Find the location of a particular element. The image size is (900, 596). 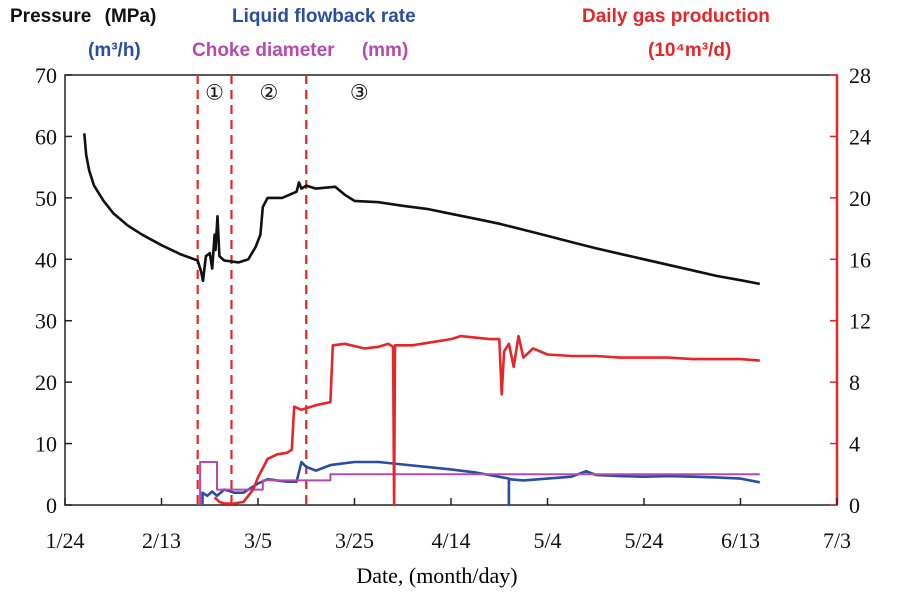

left-tick-label: 30 is located at coordinates (46, 321).